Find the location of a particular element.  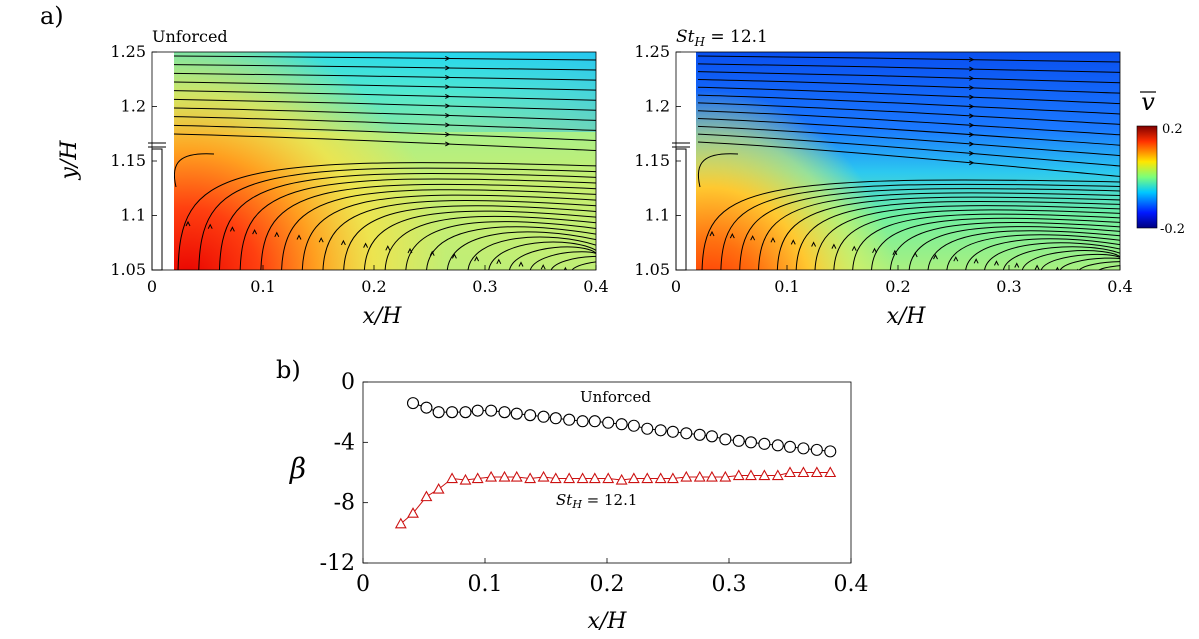

y-tick-label: 1.2 is located at coordinates (133, 106).